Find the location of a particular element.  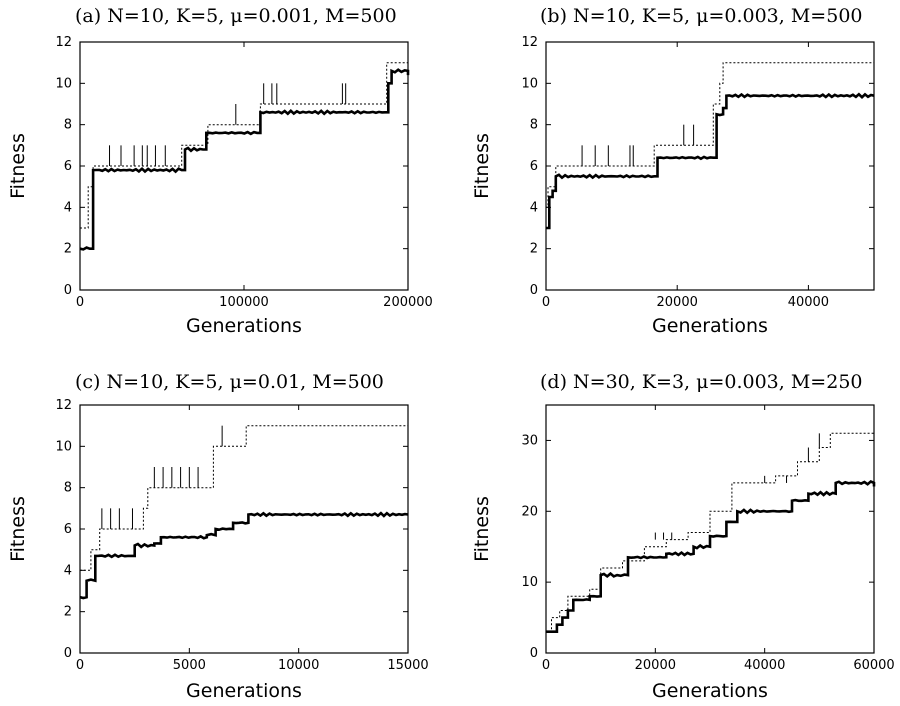

panel-a-ytick-label: 6 is located at coordinates (68, 166).